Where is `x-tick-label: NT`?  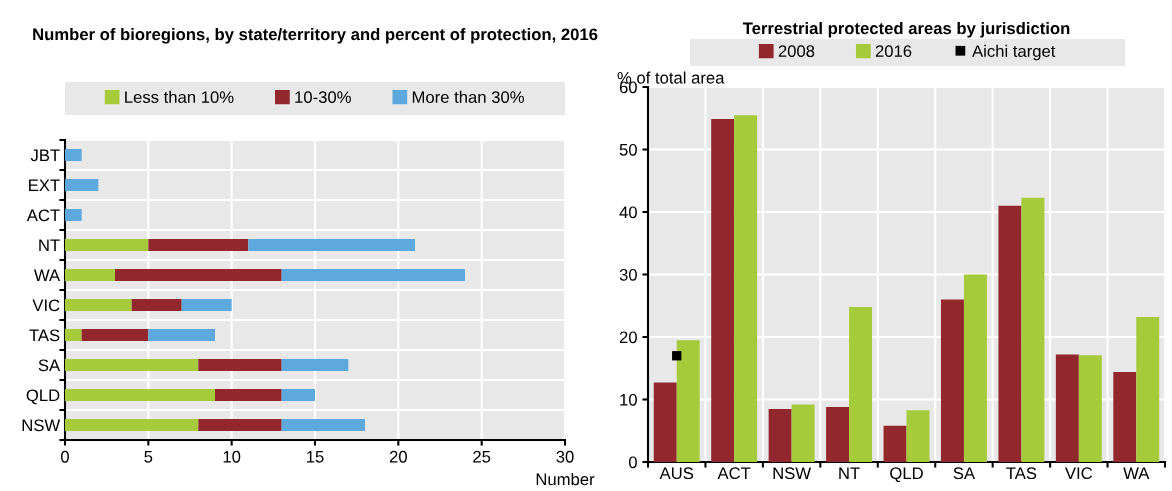 x-tick-label: NT is located at coordinates (849, 473).